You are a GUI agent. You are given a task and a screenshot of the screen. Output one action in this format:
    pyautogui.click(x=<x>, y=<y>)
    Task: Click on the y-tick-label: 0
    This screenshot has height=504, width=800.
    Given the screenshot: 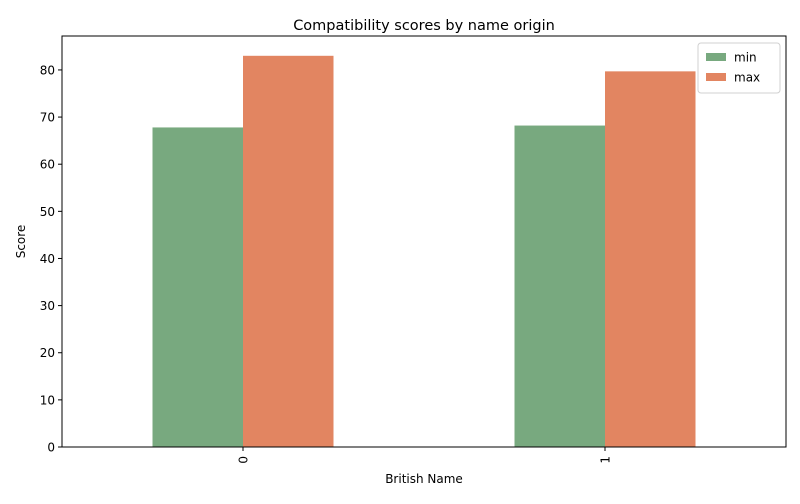 What is the action you would take?
    pyautogui.click(x=51, y=448)
    